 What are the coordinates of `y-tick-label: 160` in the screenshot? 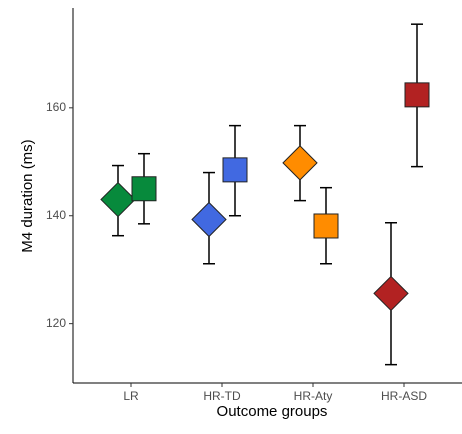 It's located at (56, 107).